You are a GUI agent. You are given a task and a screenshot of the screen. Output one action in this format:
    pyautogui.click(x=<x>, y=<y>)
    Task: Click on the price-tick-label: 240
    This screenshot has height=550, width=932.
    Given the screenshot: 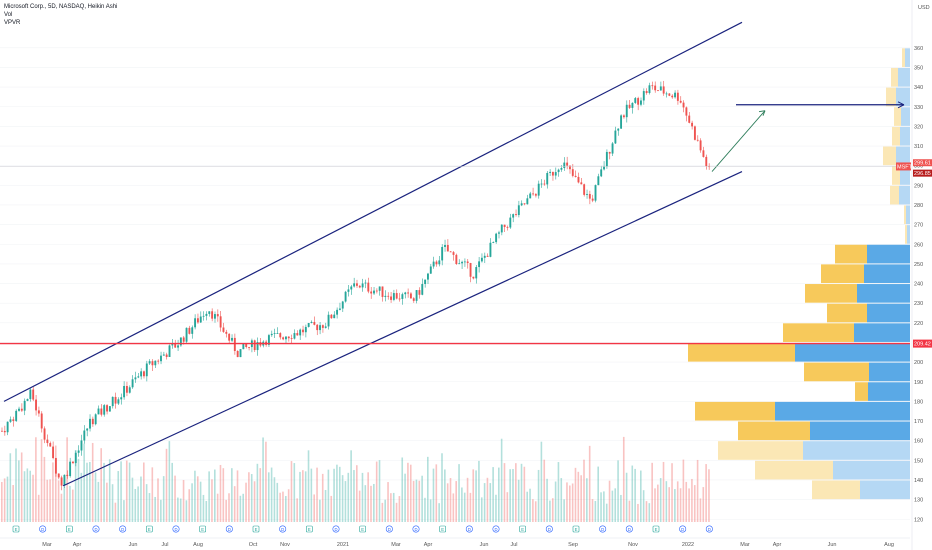 What is the action you would take?
    pyautogui.click(x=918, y=285)
    